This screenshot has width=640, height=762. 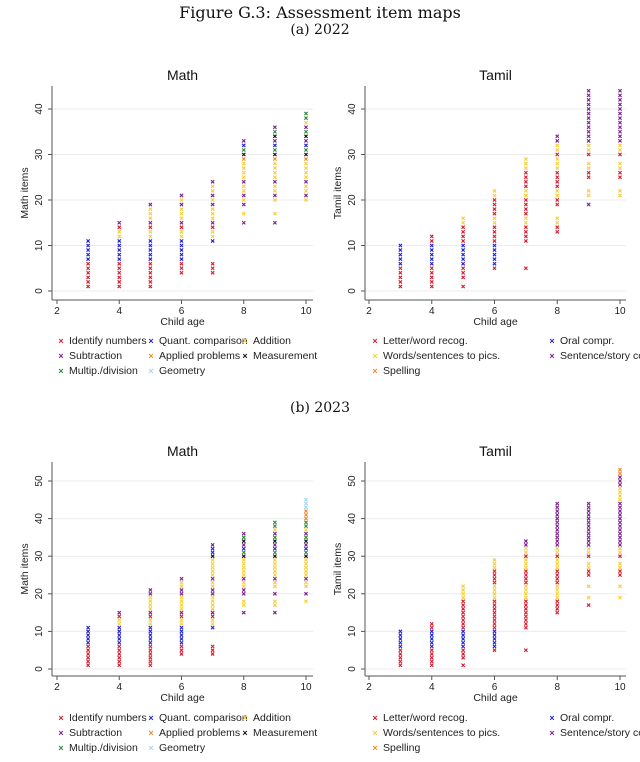 What do you see at coordinates (587, 718) in the screenshot?
I see `legend-label: Oral compr.` at bounding box center [587, 718].